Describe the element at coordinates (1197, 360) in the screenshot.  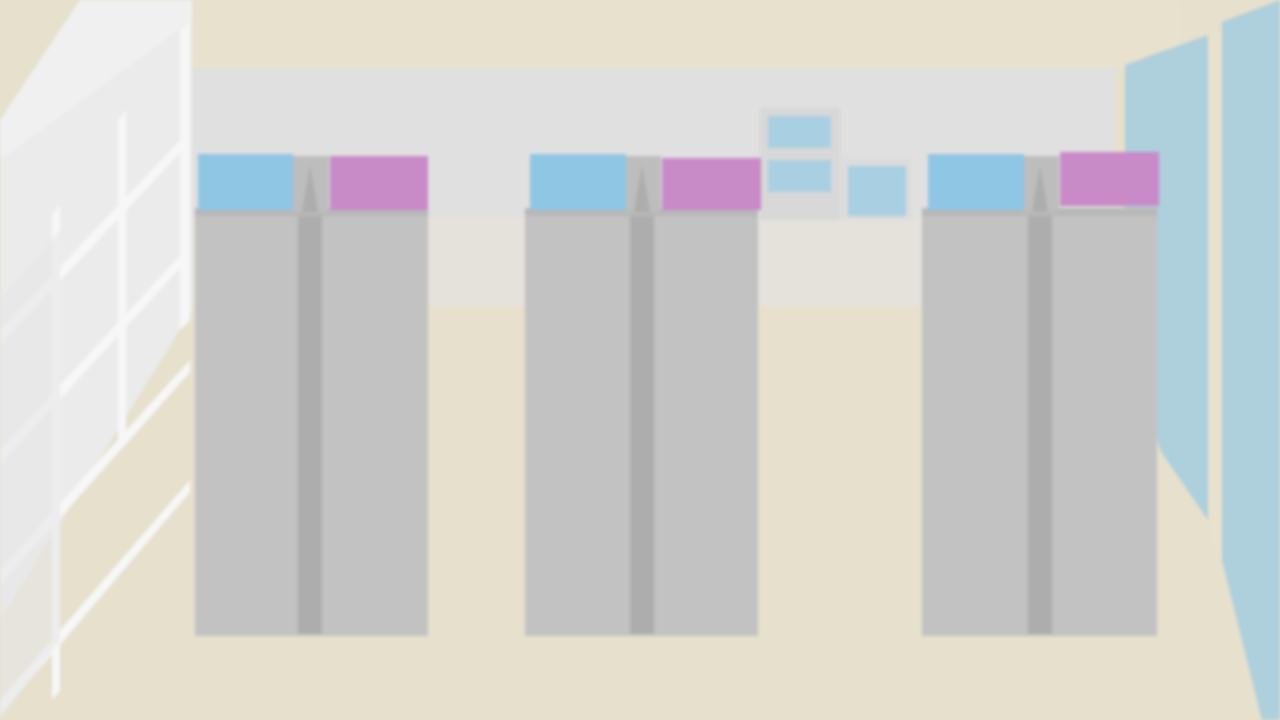
I see `right-glass-wall` at that location.